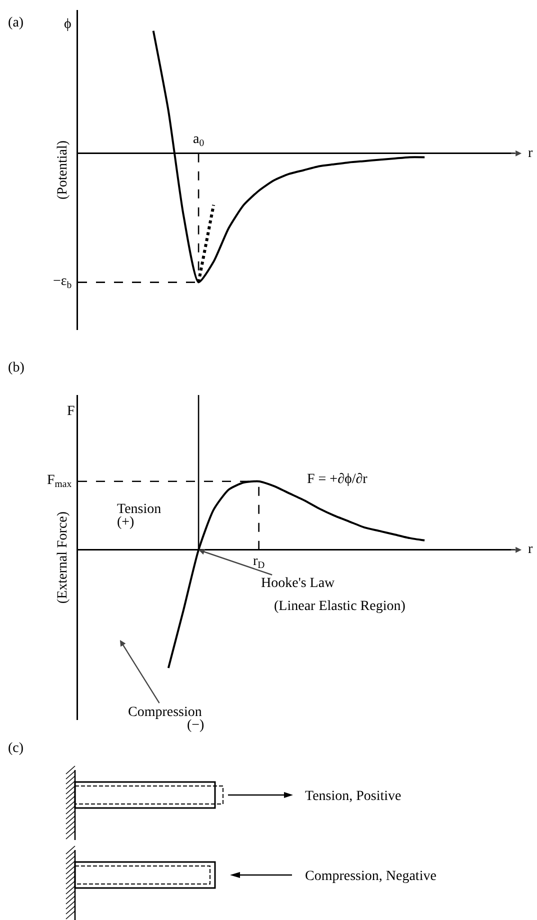 The height and width of the screenshot is (920, 537). I want to click on annotation: Tension, so click(139, 509).